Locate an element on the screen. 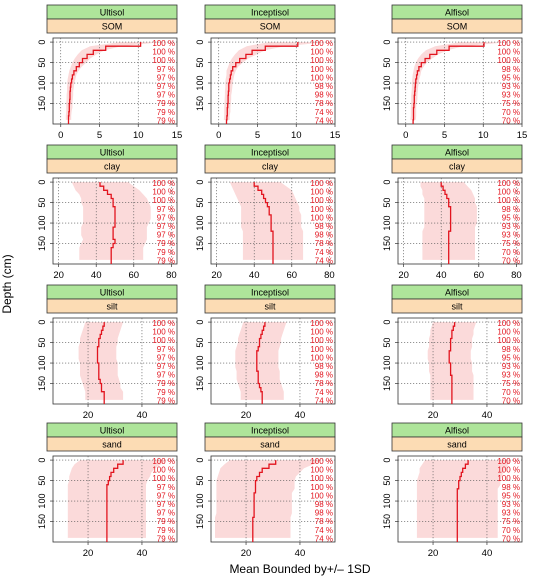 This screenshot has height=579, width=550. strip-variable-label: SOM is located at coordinates (270, 27).